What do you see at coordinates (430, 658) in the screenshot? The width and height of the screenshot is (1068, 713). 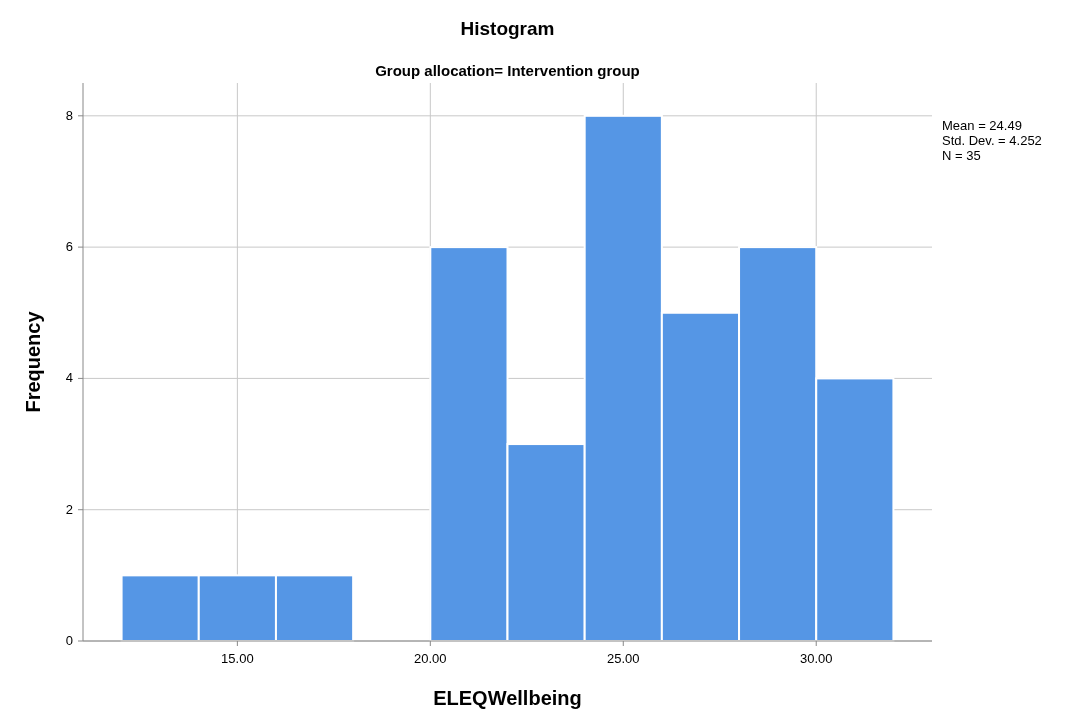 I see `x-tick-label: 20.00` at bounding box center [430, 658].